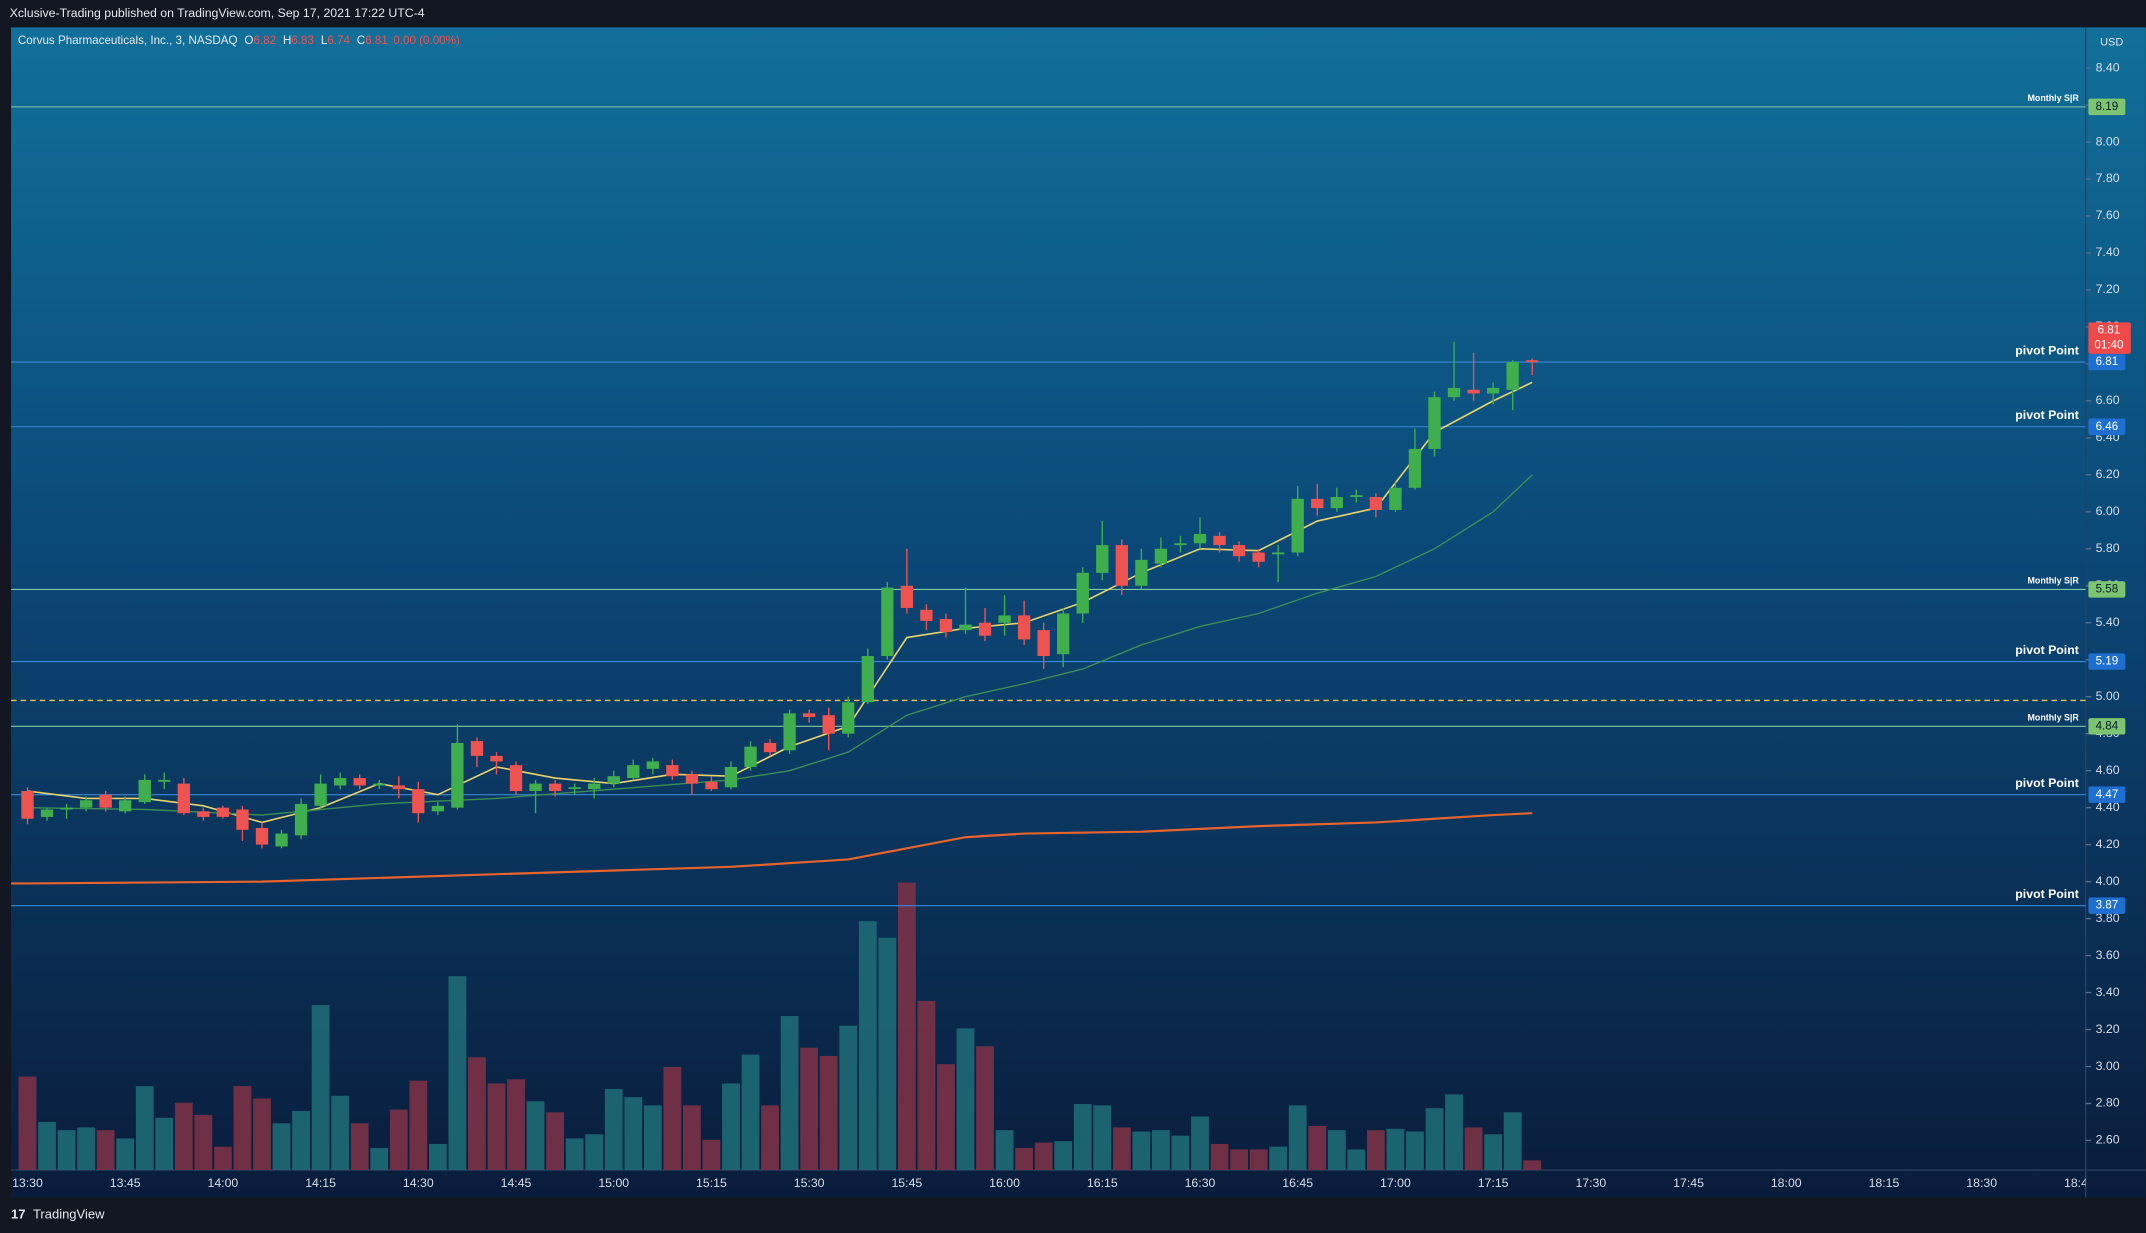 The height and width of the screenshot is (1233, 2146). I want to click on x-tick-label: 17:45, so click(1688, 1183).